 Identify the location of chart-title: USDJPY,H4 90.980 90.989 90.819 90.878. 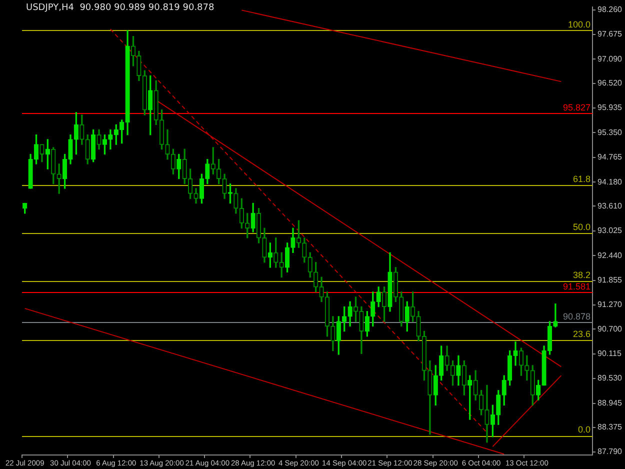
(120, 8).